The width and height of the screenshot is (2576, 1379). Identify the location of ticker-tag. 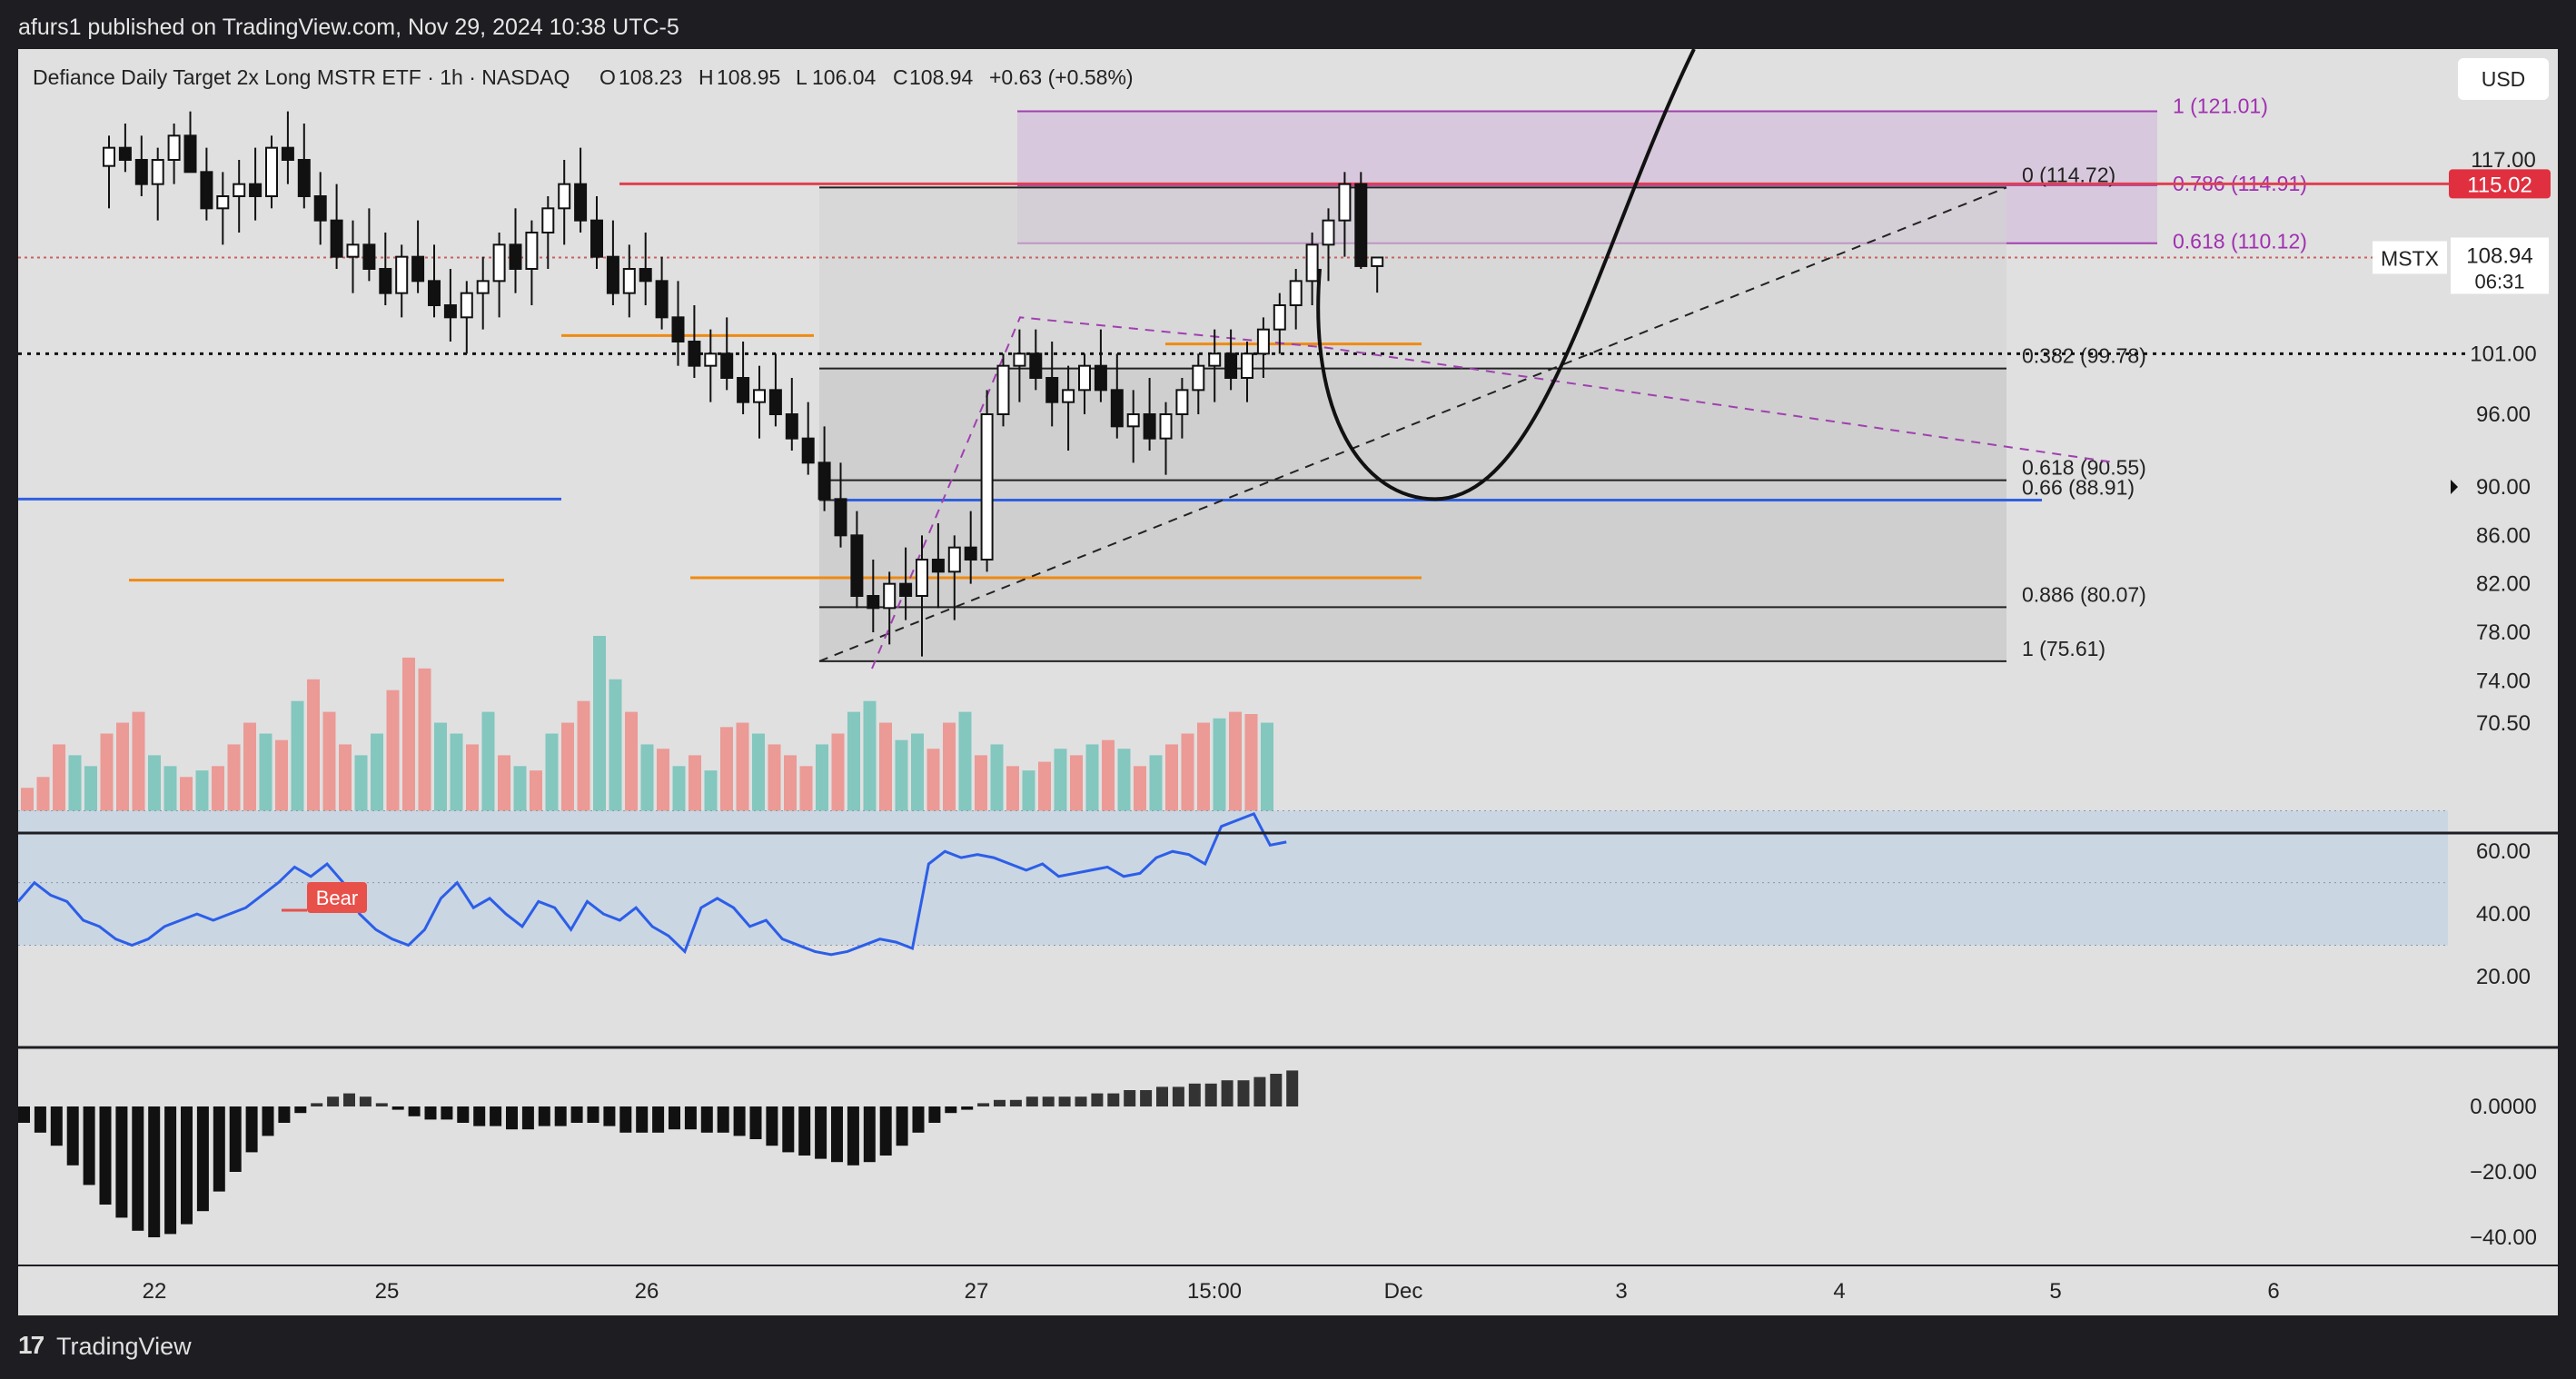
(2410, 257).